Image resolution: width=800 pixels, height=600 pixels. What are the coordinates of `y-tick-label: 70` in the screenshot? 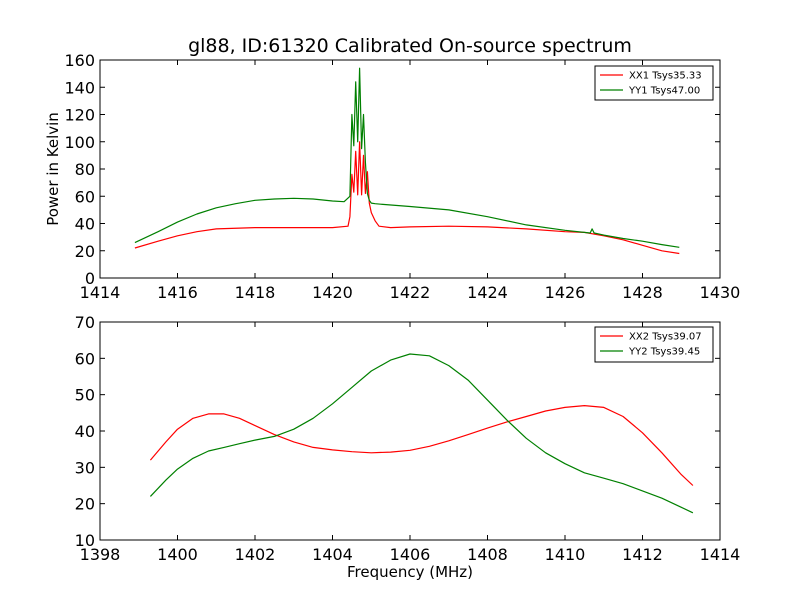 It's located at (85, 322).